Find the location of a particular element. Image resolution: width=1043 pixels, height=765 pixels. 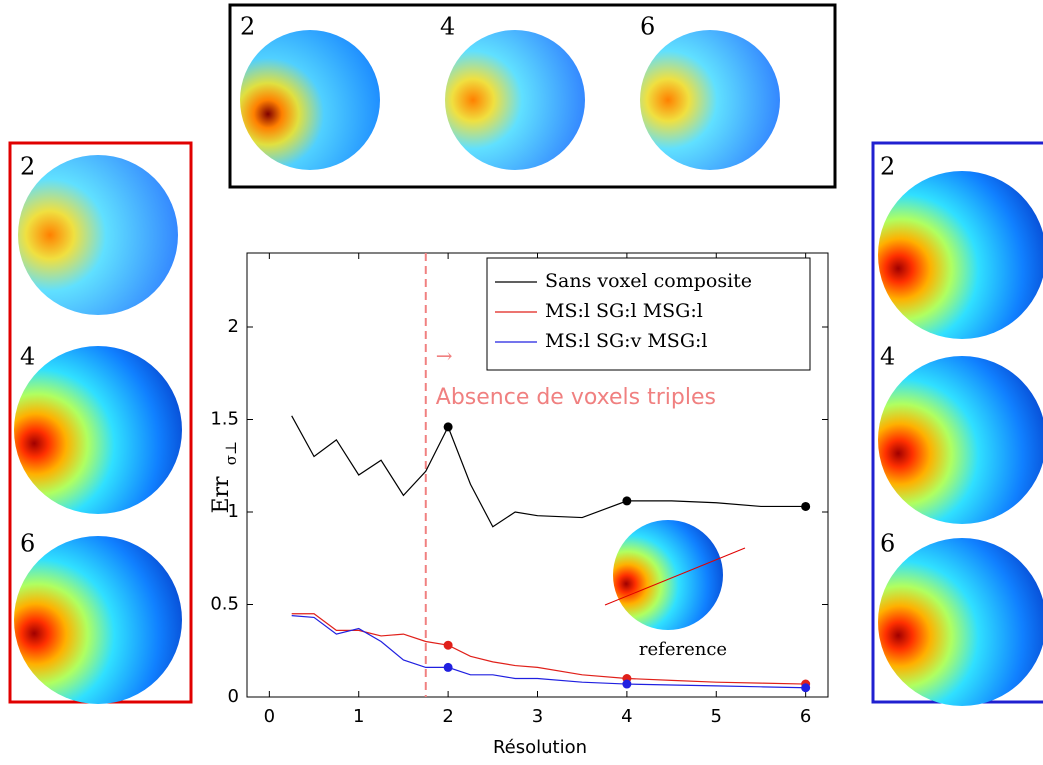

x-axis-label: Résolution is located at coordinates (540, 747).